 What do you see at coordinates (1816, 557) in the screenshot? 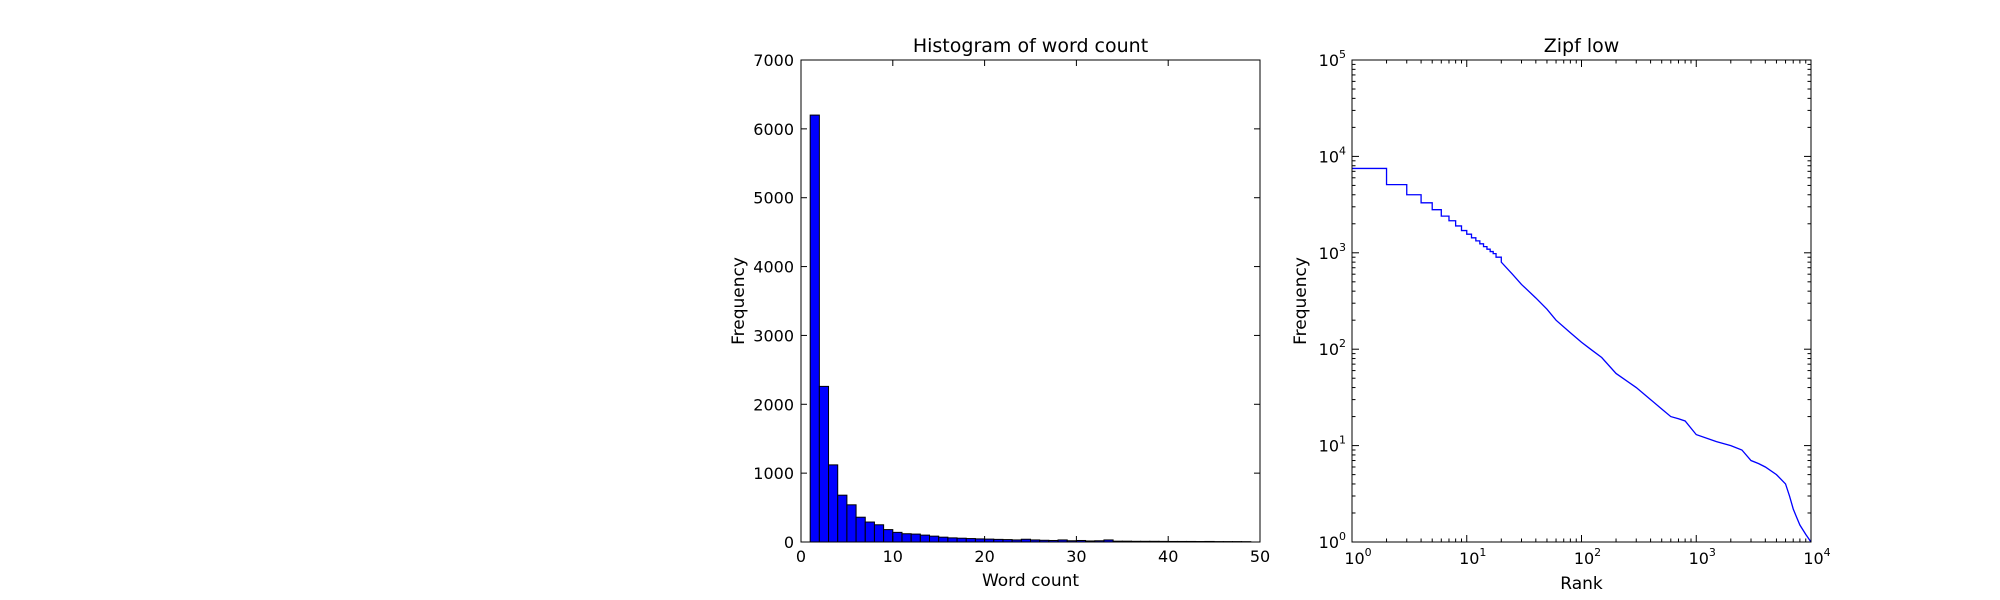
I see `zipf-x-tick-label: 10⁴` at bounding box center [1816, 557].